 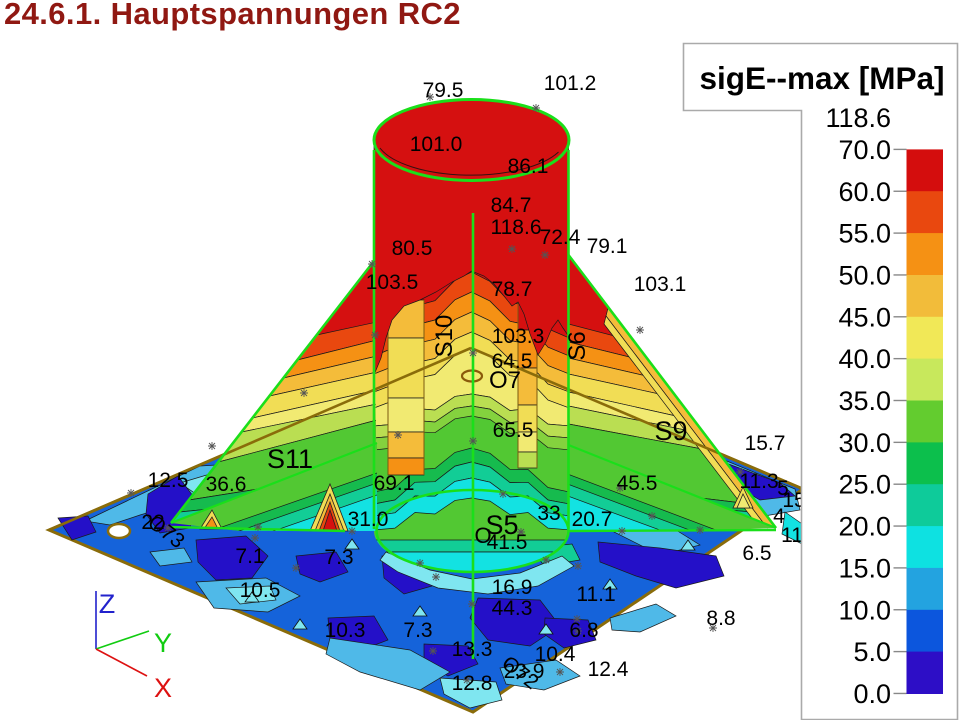 What do you see at coordinates (107, 604) in the screenshot?
I see `svg-text: Z` at bounding box center [107, 604].